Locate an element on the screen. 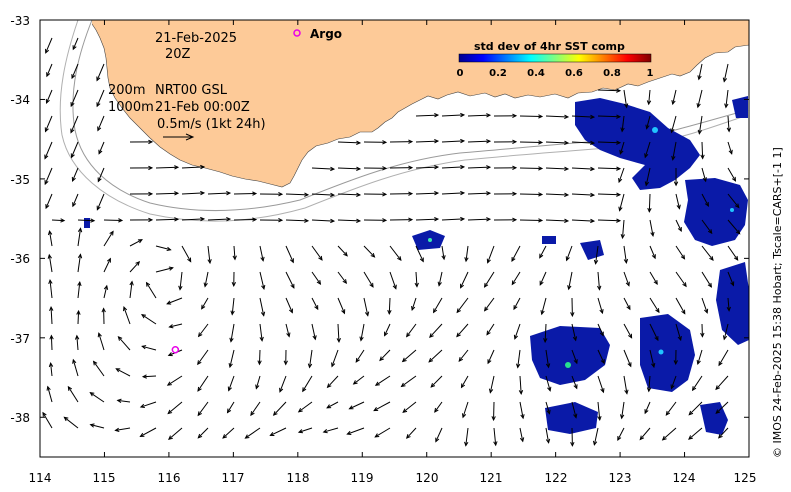 The width and height of the screenshot is (791, 492). colorbar-tick: 0.4 is located at coordinates (536, 73).